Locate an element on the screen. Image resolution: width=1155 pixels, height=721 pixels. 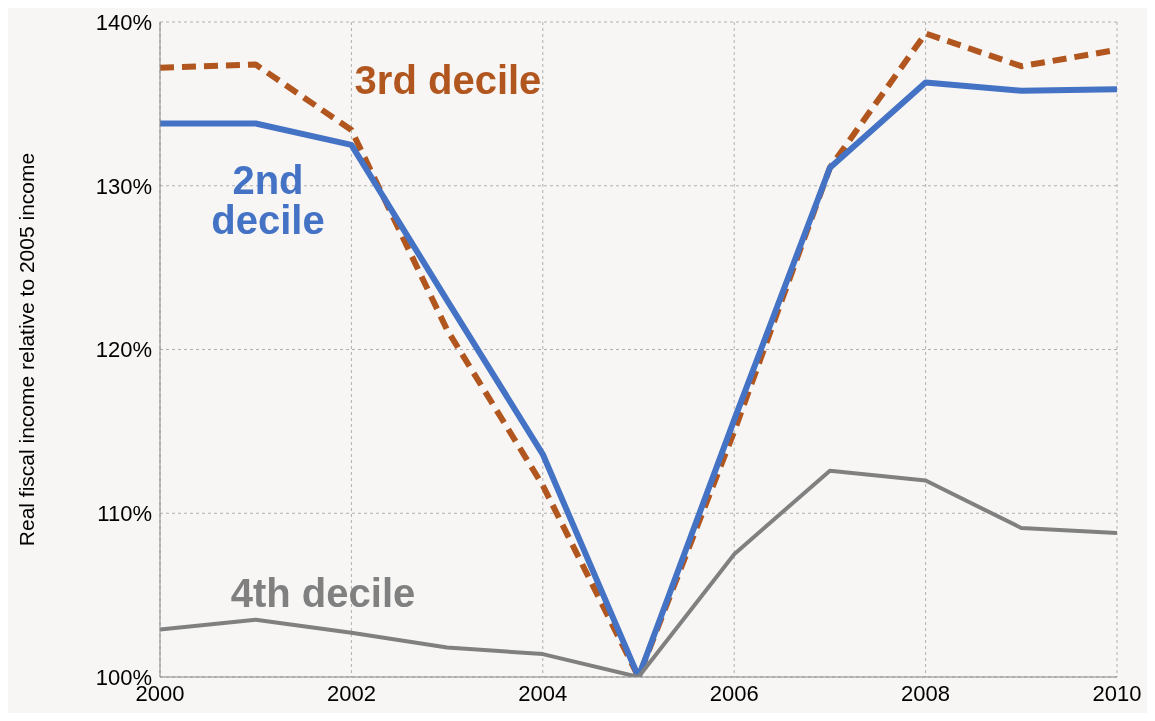
y-tick-label: 110% is located at coordinates (124, 514).